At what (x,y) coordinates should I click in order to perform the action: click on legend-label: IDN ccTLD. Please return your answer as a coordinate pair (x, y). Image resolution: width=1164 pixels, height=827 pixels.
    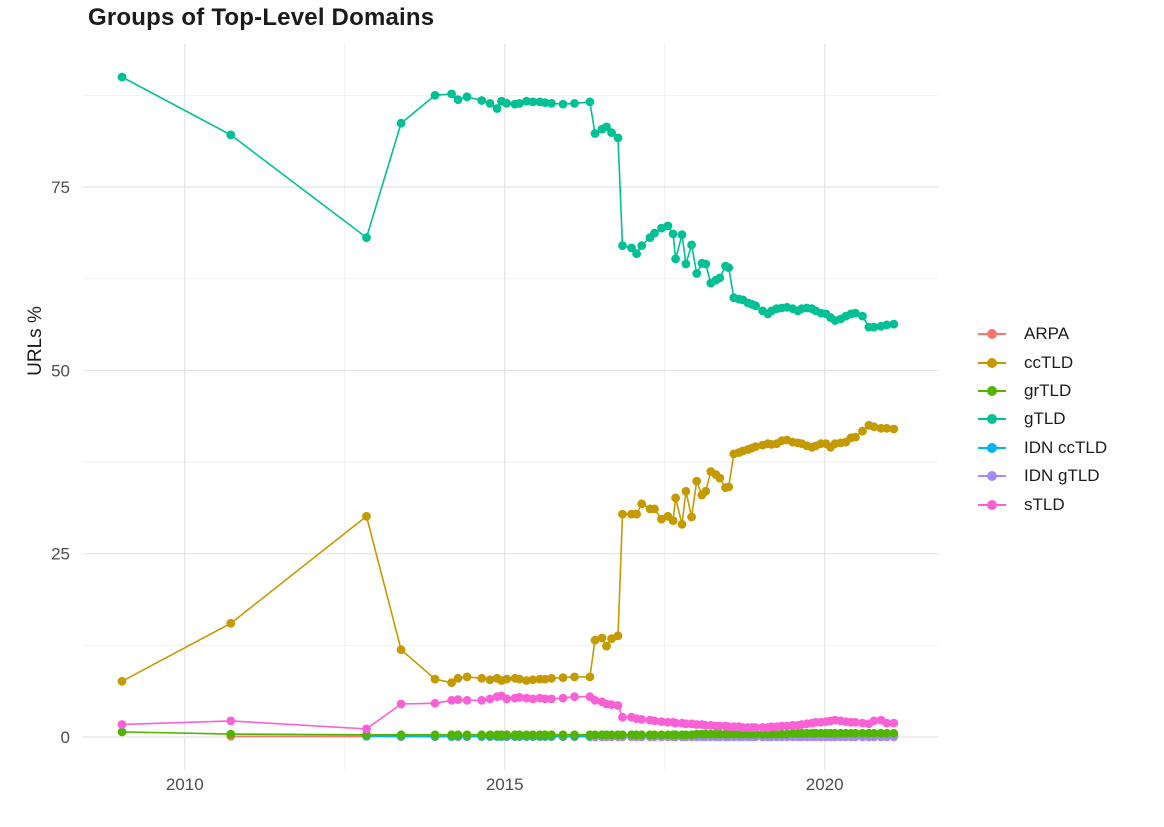
    Looking at the image, I should click on (1066, 447).